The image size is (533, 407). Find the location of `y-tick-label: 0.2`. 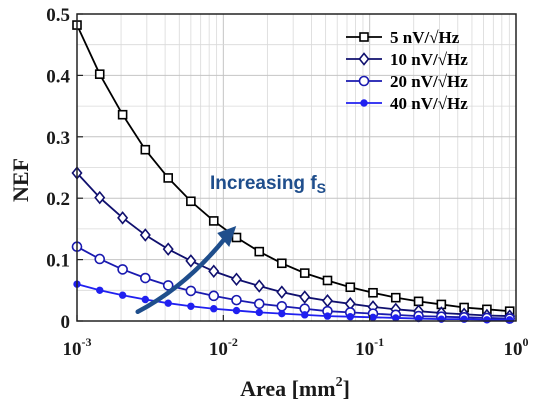

y-tick-label: 0.2 is located at coordinates (58, 199).